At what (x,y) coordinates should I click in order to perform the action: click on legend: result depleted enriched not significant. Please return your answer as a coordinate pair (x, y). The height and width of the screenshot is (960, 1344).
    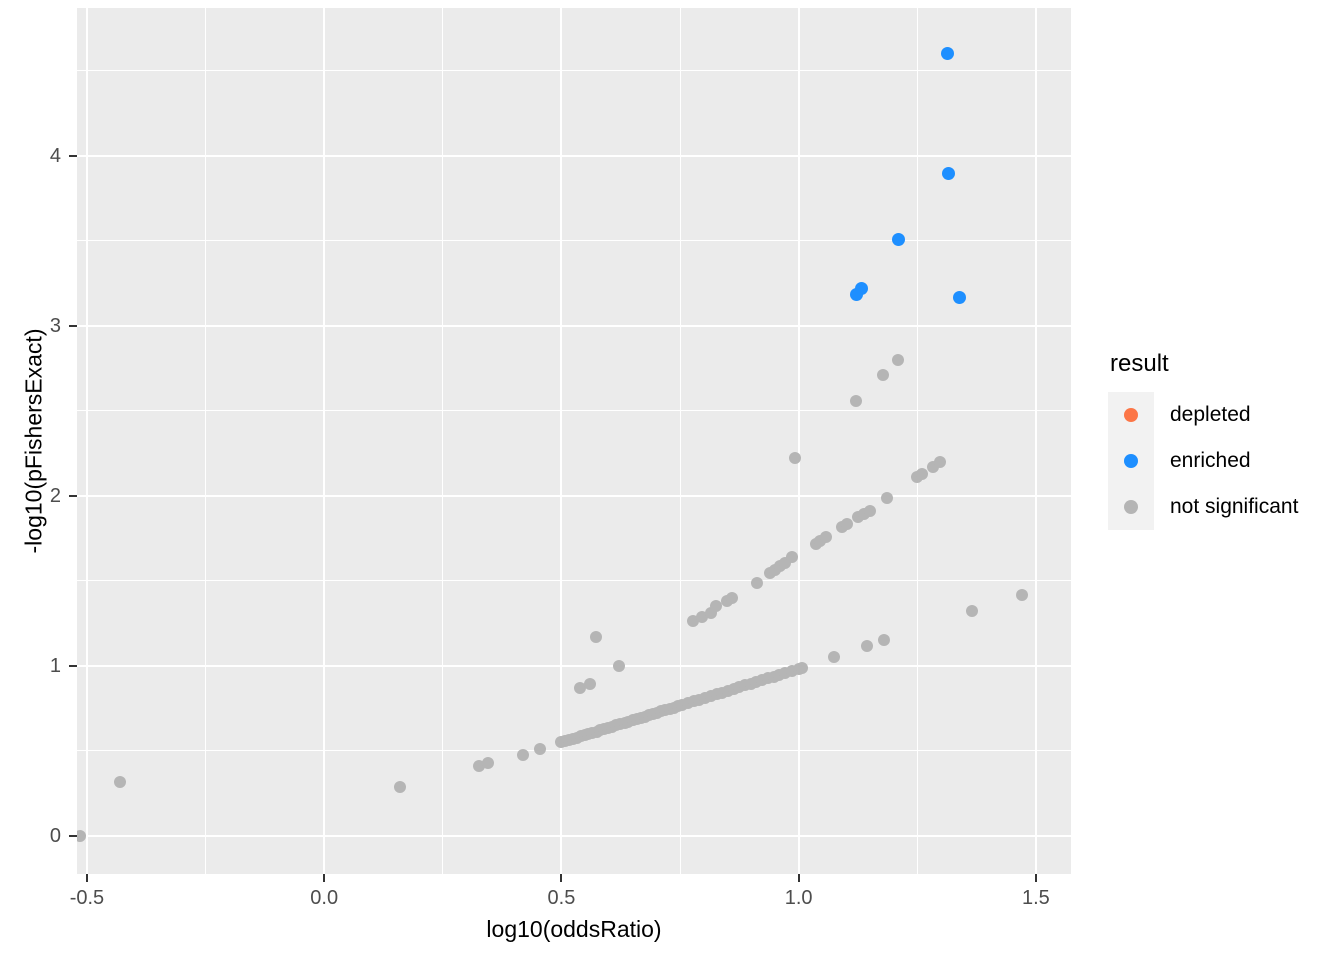
    Looking at the image, I should click on (1203, 440).